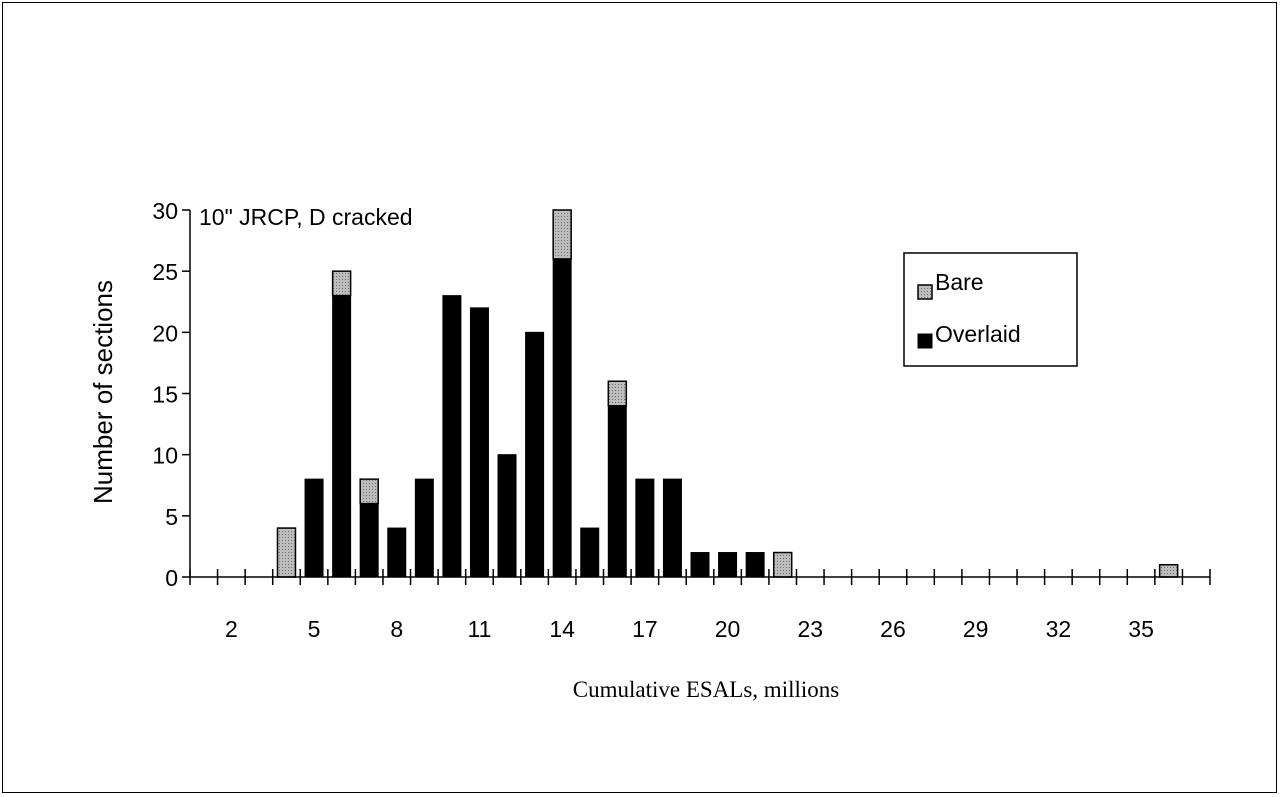 The height and width of the screenshot is (797, 1281). Describe the element at coordinates (165, 211) in the screenshot. I see `y-tick-label: 30` at that location.